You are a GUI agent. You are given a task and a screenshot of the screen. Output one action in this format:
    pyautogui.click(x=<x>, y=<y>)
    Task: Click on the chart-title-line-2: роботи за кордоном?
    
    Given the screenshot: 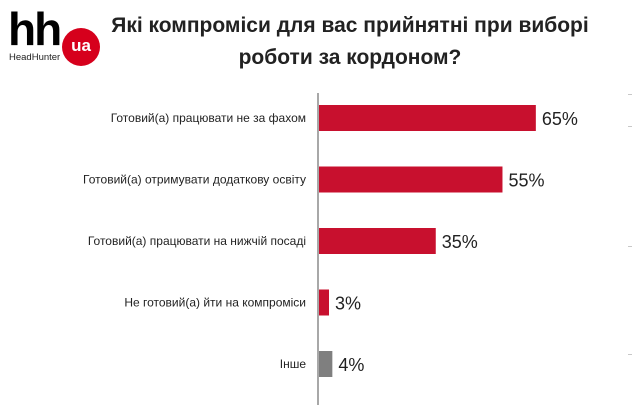 What is the action you would take?
    pyautogui.click(x=350, y=57)
    